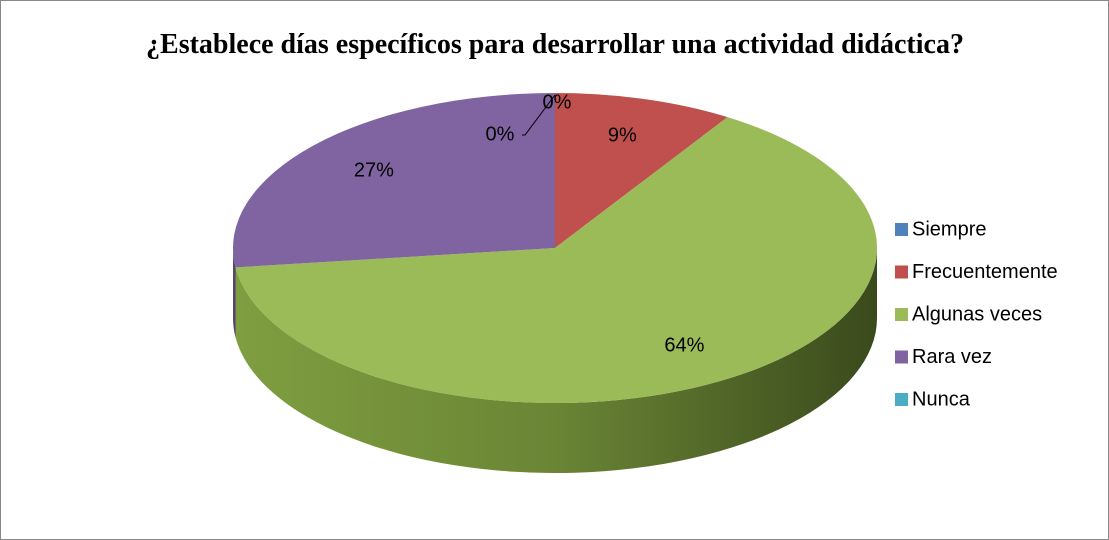  Describe the element at coordinates (684, 345) in the screenshot. I see `data-label: 64%` at that location.